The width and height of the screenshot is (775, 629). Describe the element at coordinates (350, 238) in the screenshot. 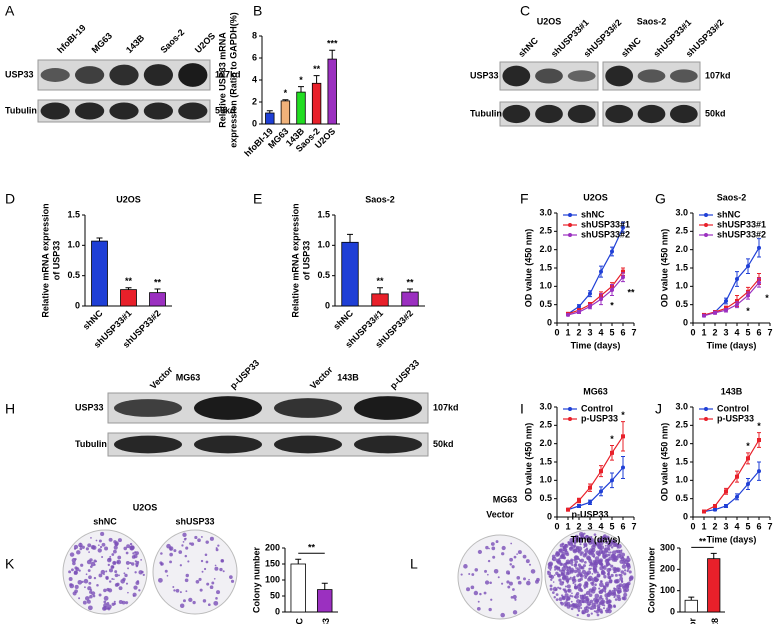

I see `error-bar` at that location.